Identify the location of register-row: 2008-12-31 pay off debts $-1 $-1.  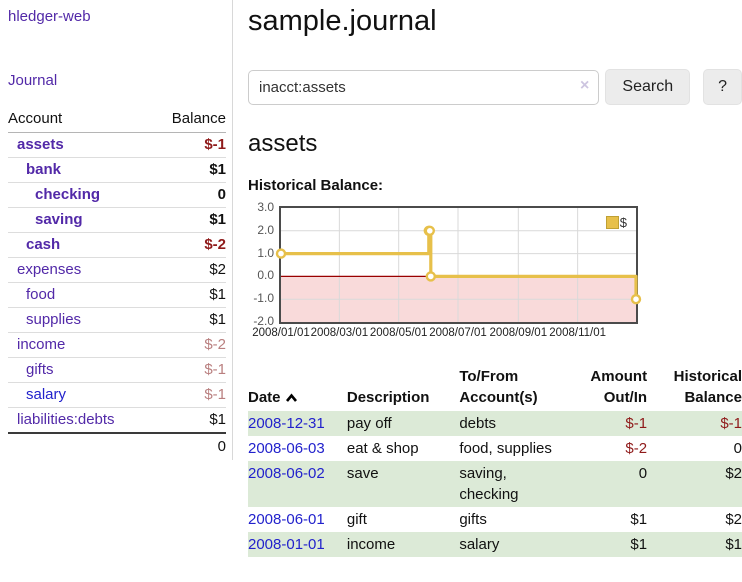
(495, 423).